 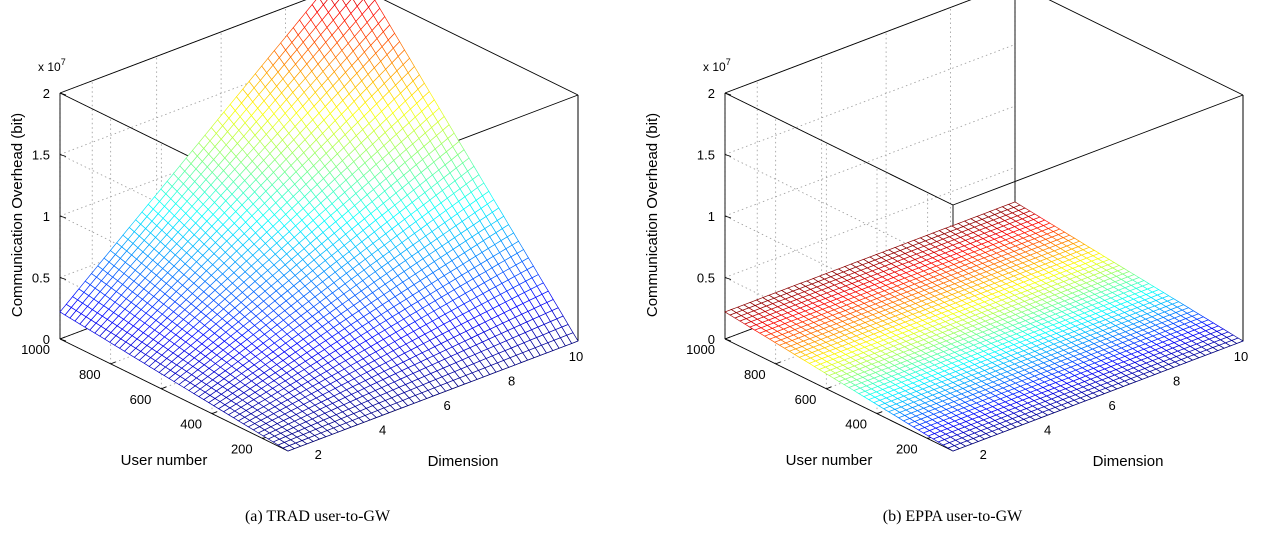 I want to click on caption-eppa: (b) EPPA user-to-GW, so click(x=952, y=516).